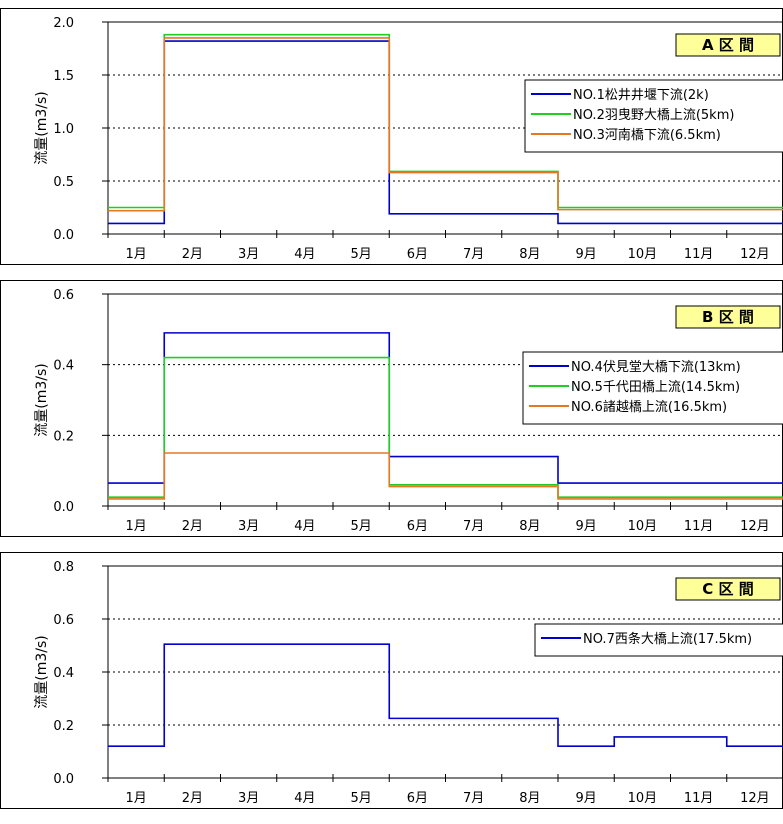  What do you see at coordinates (649, 407) in the screenshot?
I see `chart-b-legend-label-3: NO.6諸越橋上流(16.5km)` at bounding box center [649, 407].